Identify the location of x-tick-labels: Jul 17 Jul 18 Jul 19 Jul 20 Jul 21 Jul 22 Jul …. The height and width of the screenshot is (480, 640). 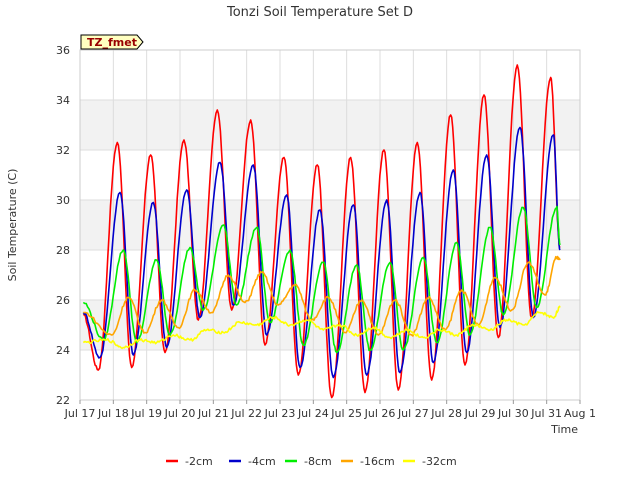
(330, 410).